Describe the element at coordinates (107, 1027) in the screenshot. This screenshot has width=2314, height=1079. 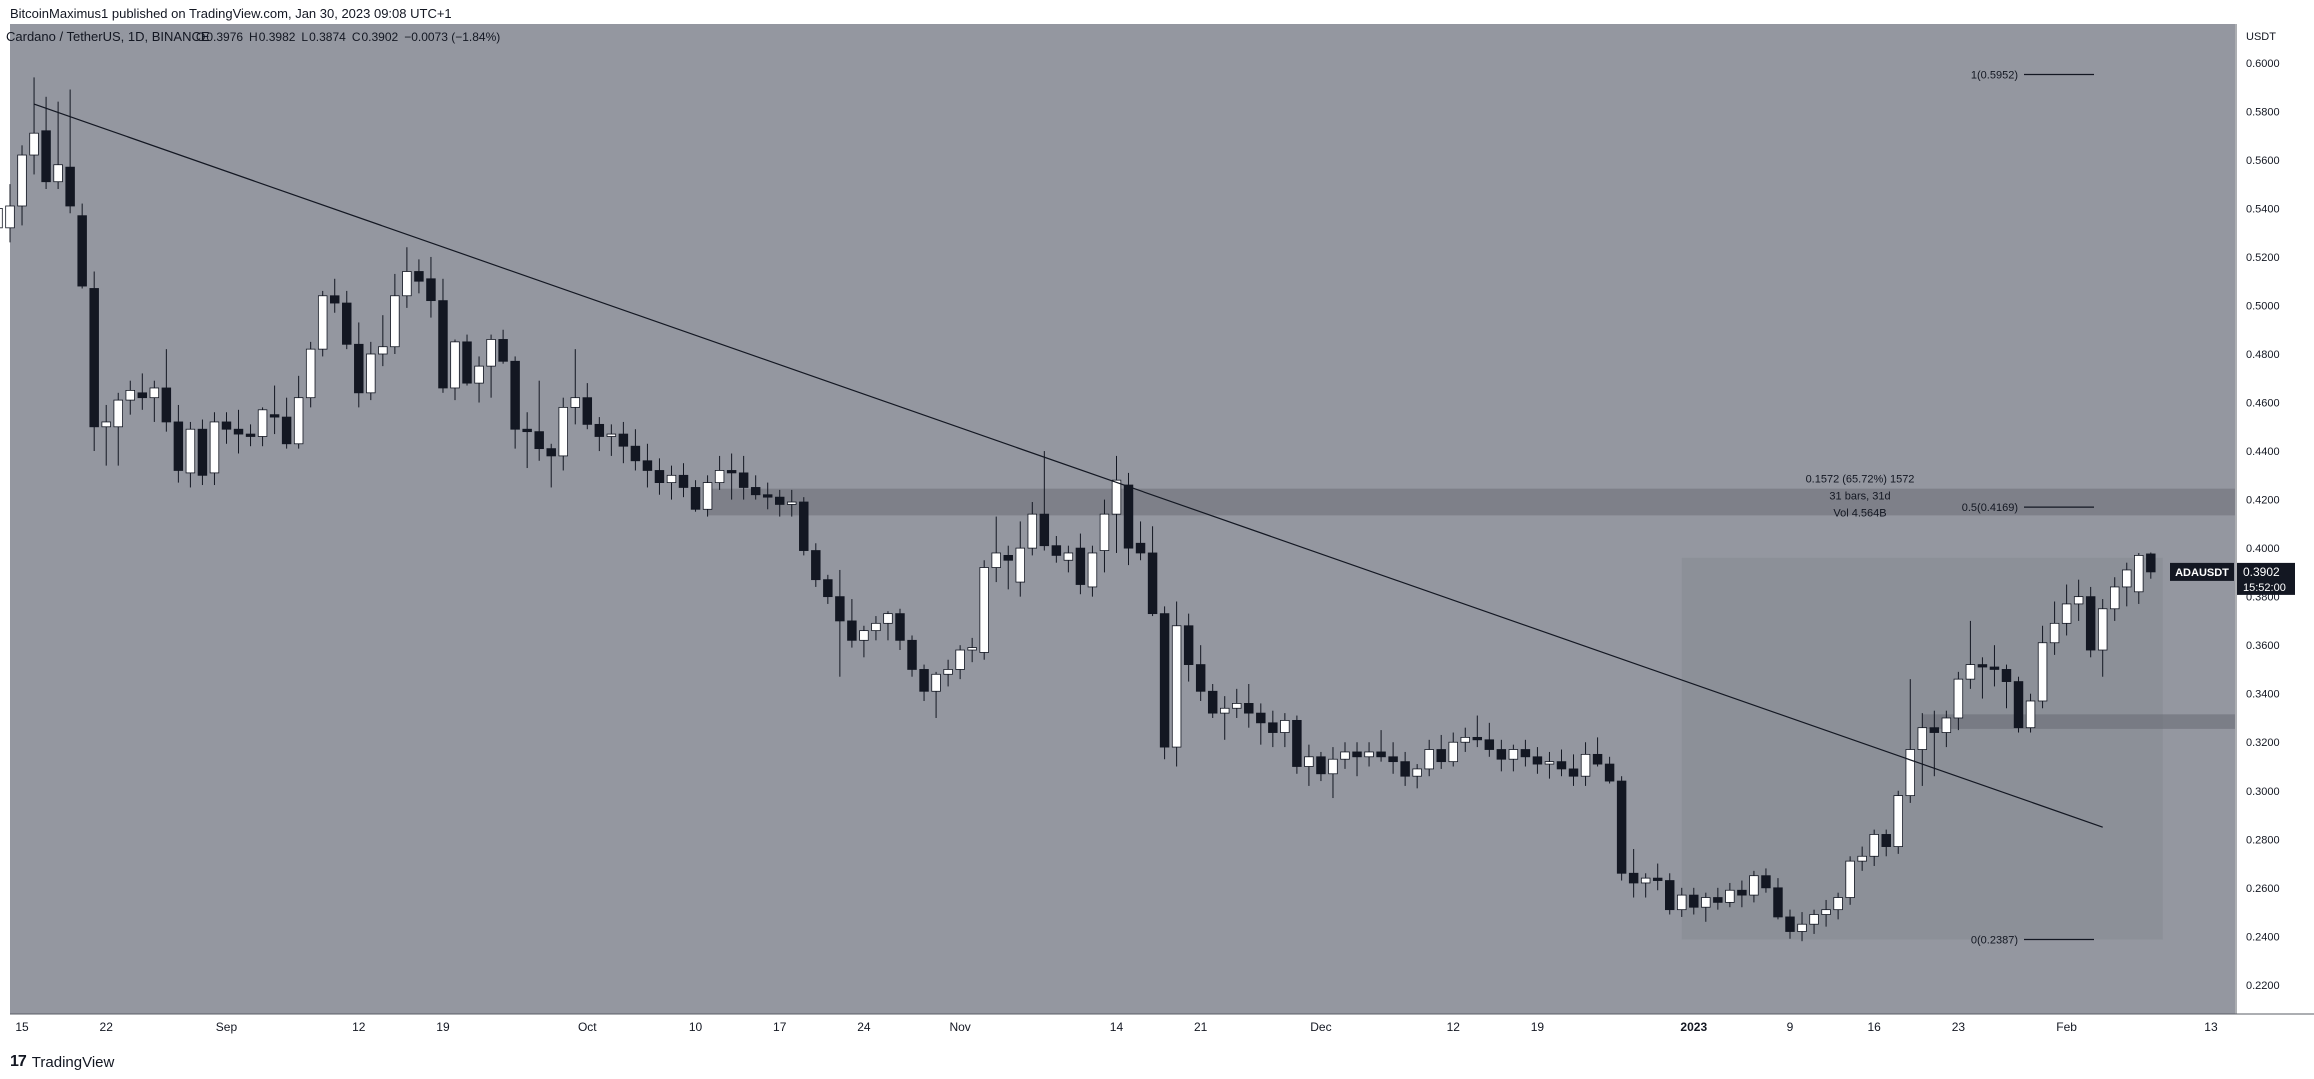
I see `x-tick-label: 22` at that location.